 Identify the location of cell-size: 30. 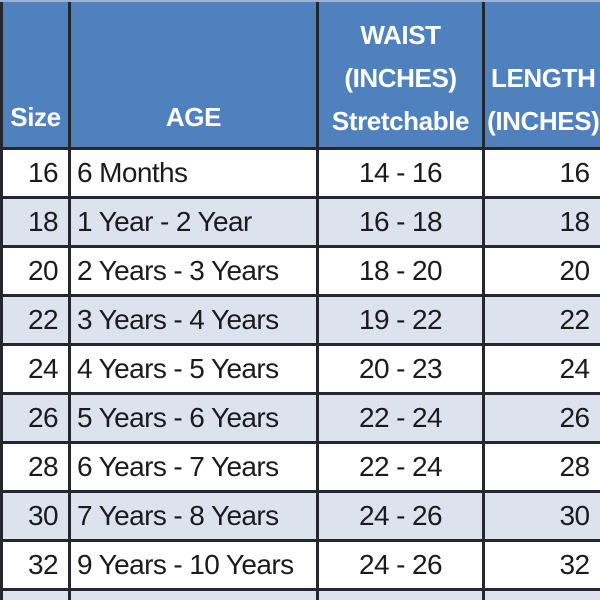
(35, 516).